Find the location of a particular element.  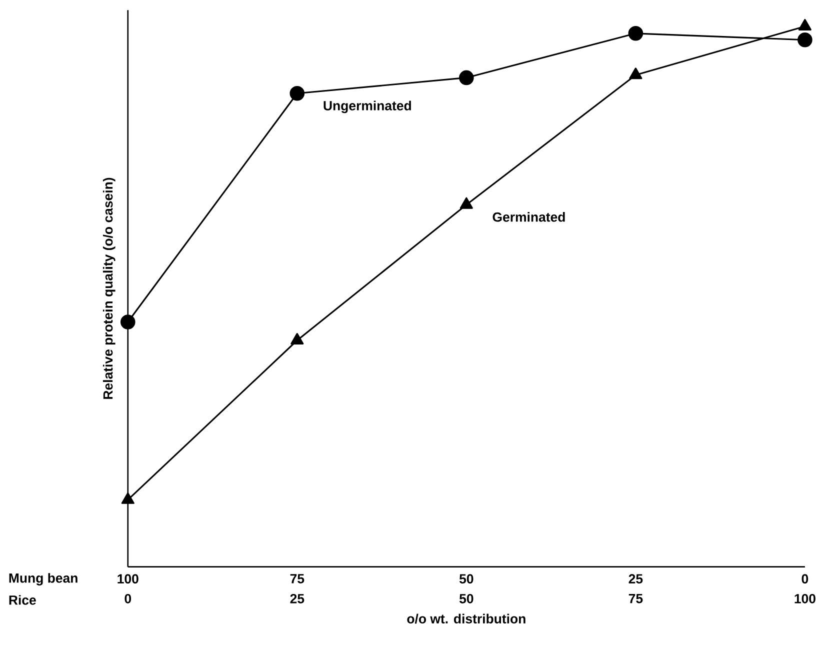

series-label: Ungerminated is located at coordinates (367, 107).